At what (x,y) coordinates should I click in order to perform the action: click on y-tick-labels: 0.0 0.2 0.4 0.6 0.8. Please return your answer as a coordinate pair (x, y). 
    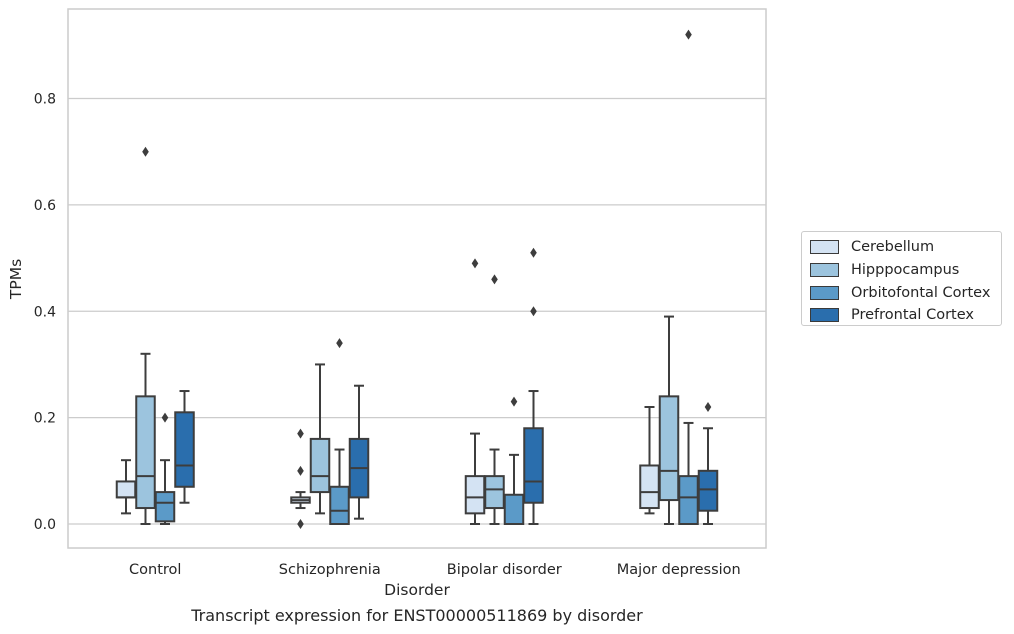
    Looking at the image, I should click on (45, 313).